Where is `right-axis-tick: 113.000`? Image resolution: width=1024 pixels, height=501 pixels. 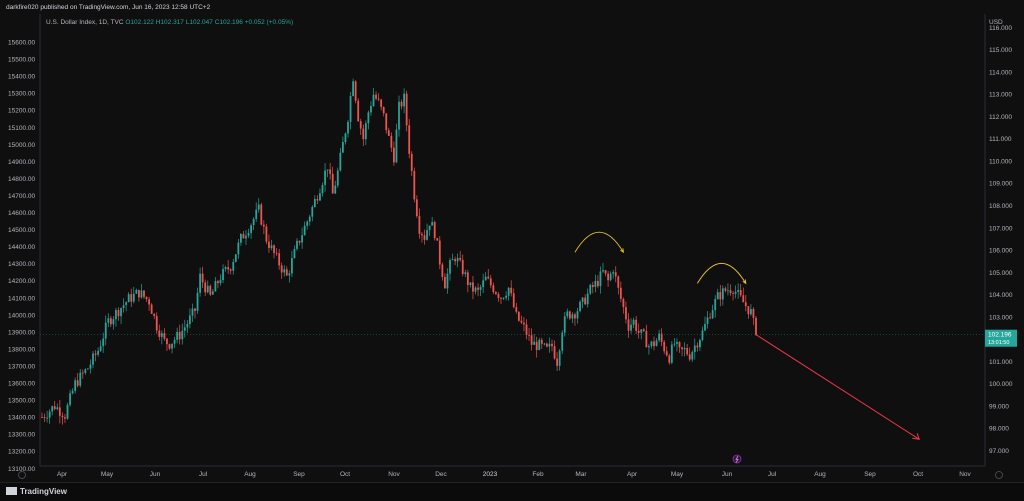
right-axis-tick: 113.000 is located at coordinates (1000, 95).